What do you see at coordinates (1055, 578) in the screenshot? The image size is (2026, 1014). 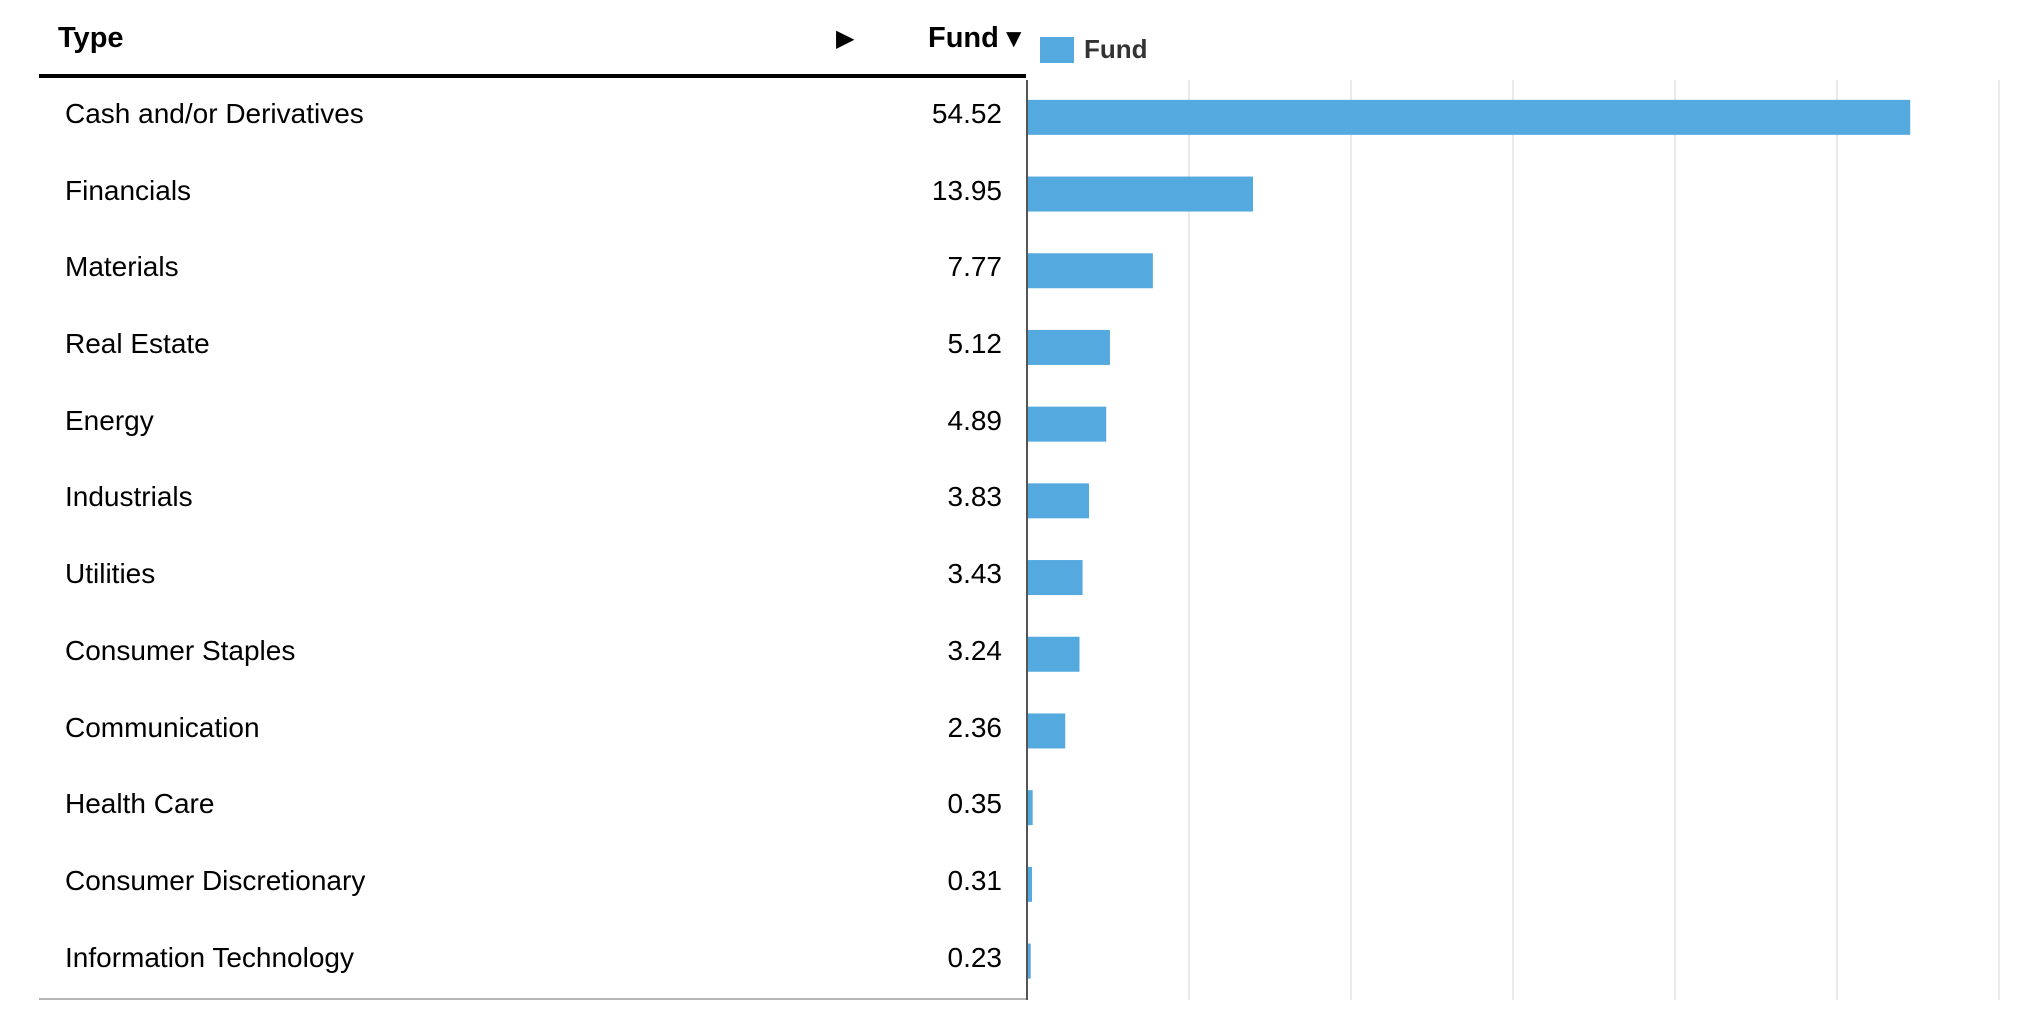 I see `bar-utilities` at bounding box center [1055, 578].